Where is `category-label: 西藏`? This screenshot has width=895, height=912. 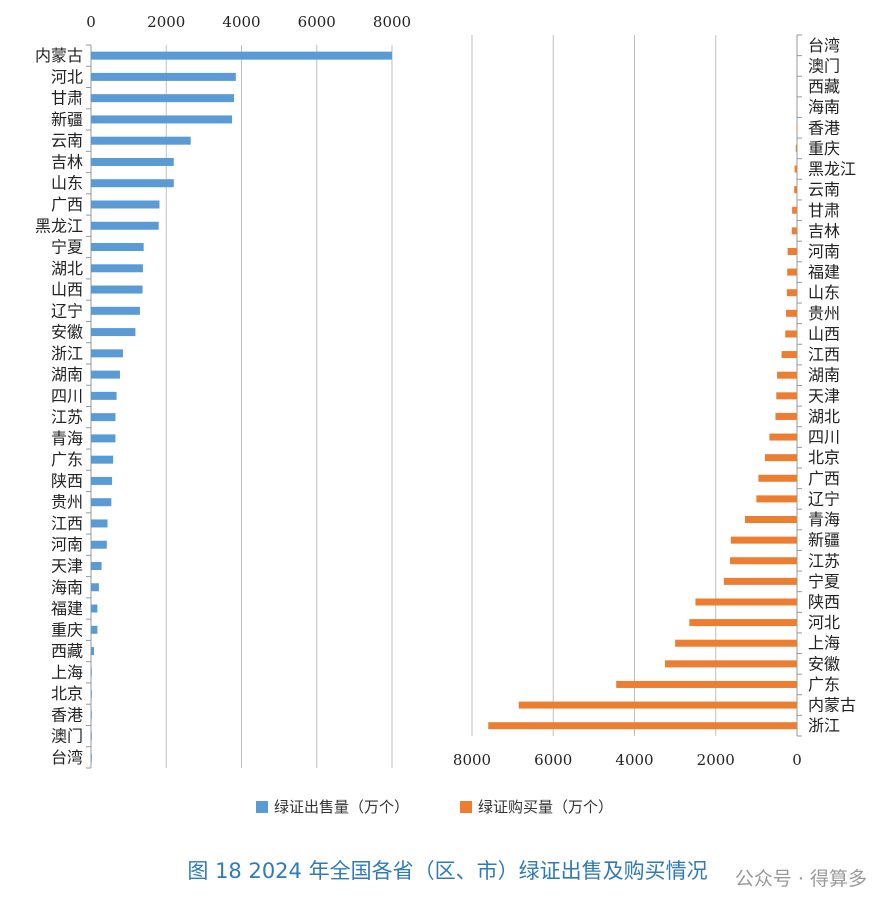
category-label: 西藏 is located at coordinates (824, 86).